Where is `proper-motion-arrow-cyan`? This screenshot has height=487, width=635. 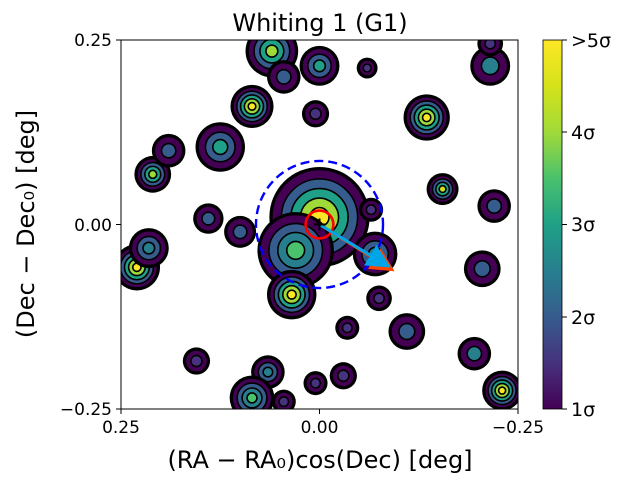 proper-motion-arrow-cyan is located at coordinates (354, 245).